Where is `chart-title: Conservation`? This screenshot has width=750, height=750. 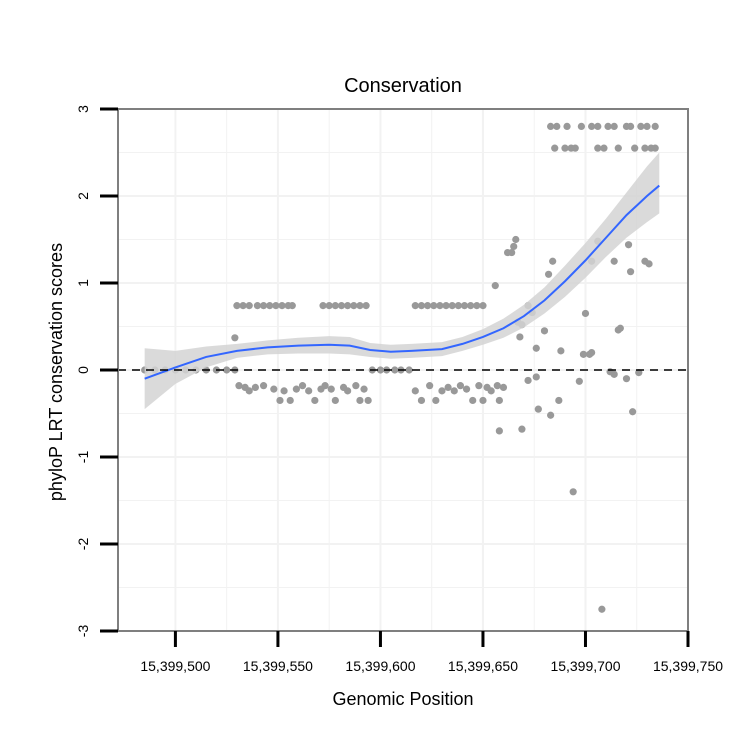
chart-title: Conservation is located at coordinates (403, 86).